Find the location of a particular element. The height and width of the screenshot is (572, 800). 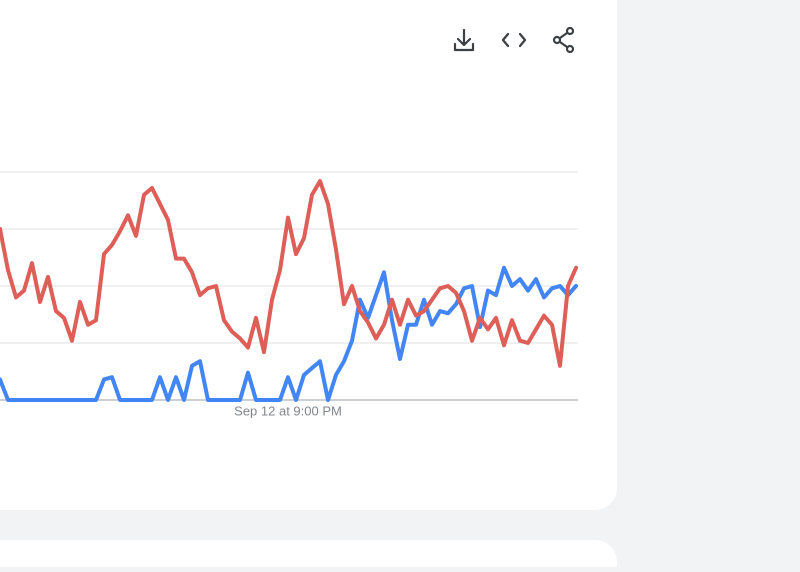

embed-button is located at coordinates (514, 40).